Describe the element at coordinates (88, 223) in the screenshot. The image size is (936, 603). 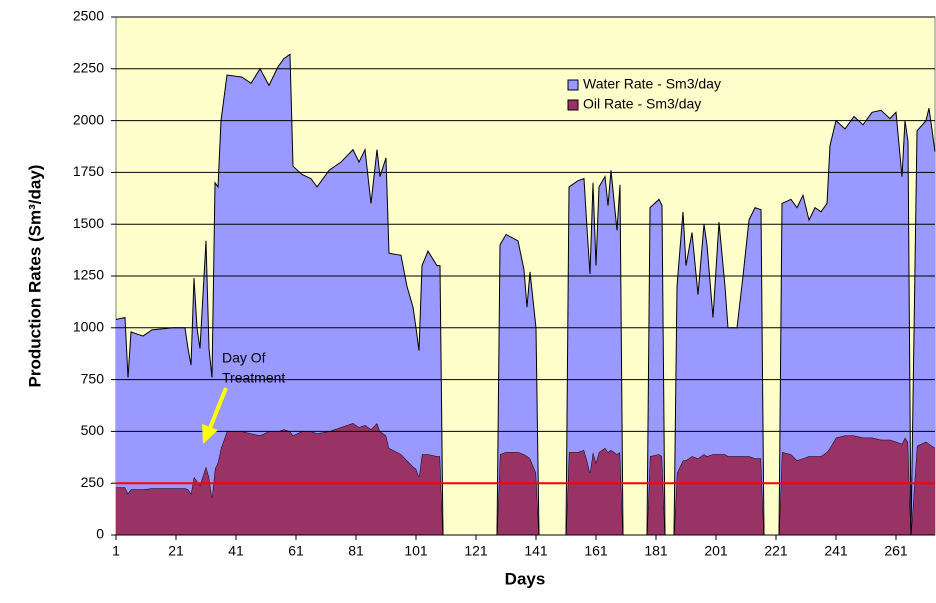
I see `y-tick-label: 1500` at that location.